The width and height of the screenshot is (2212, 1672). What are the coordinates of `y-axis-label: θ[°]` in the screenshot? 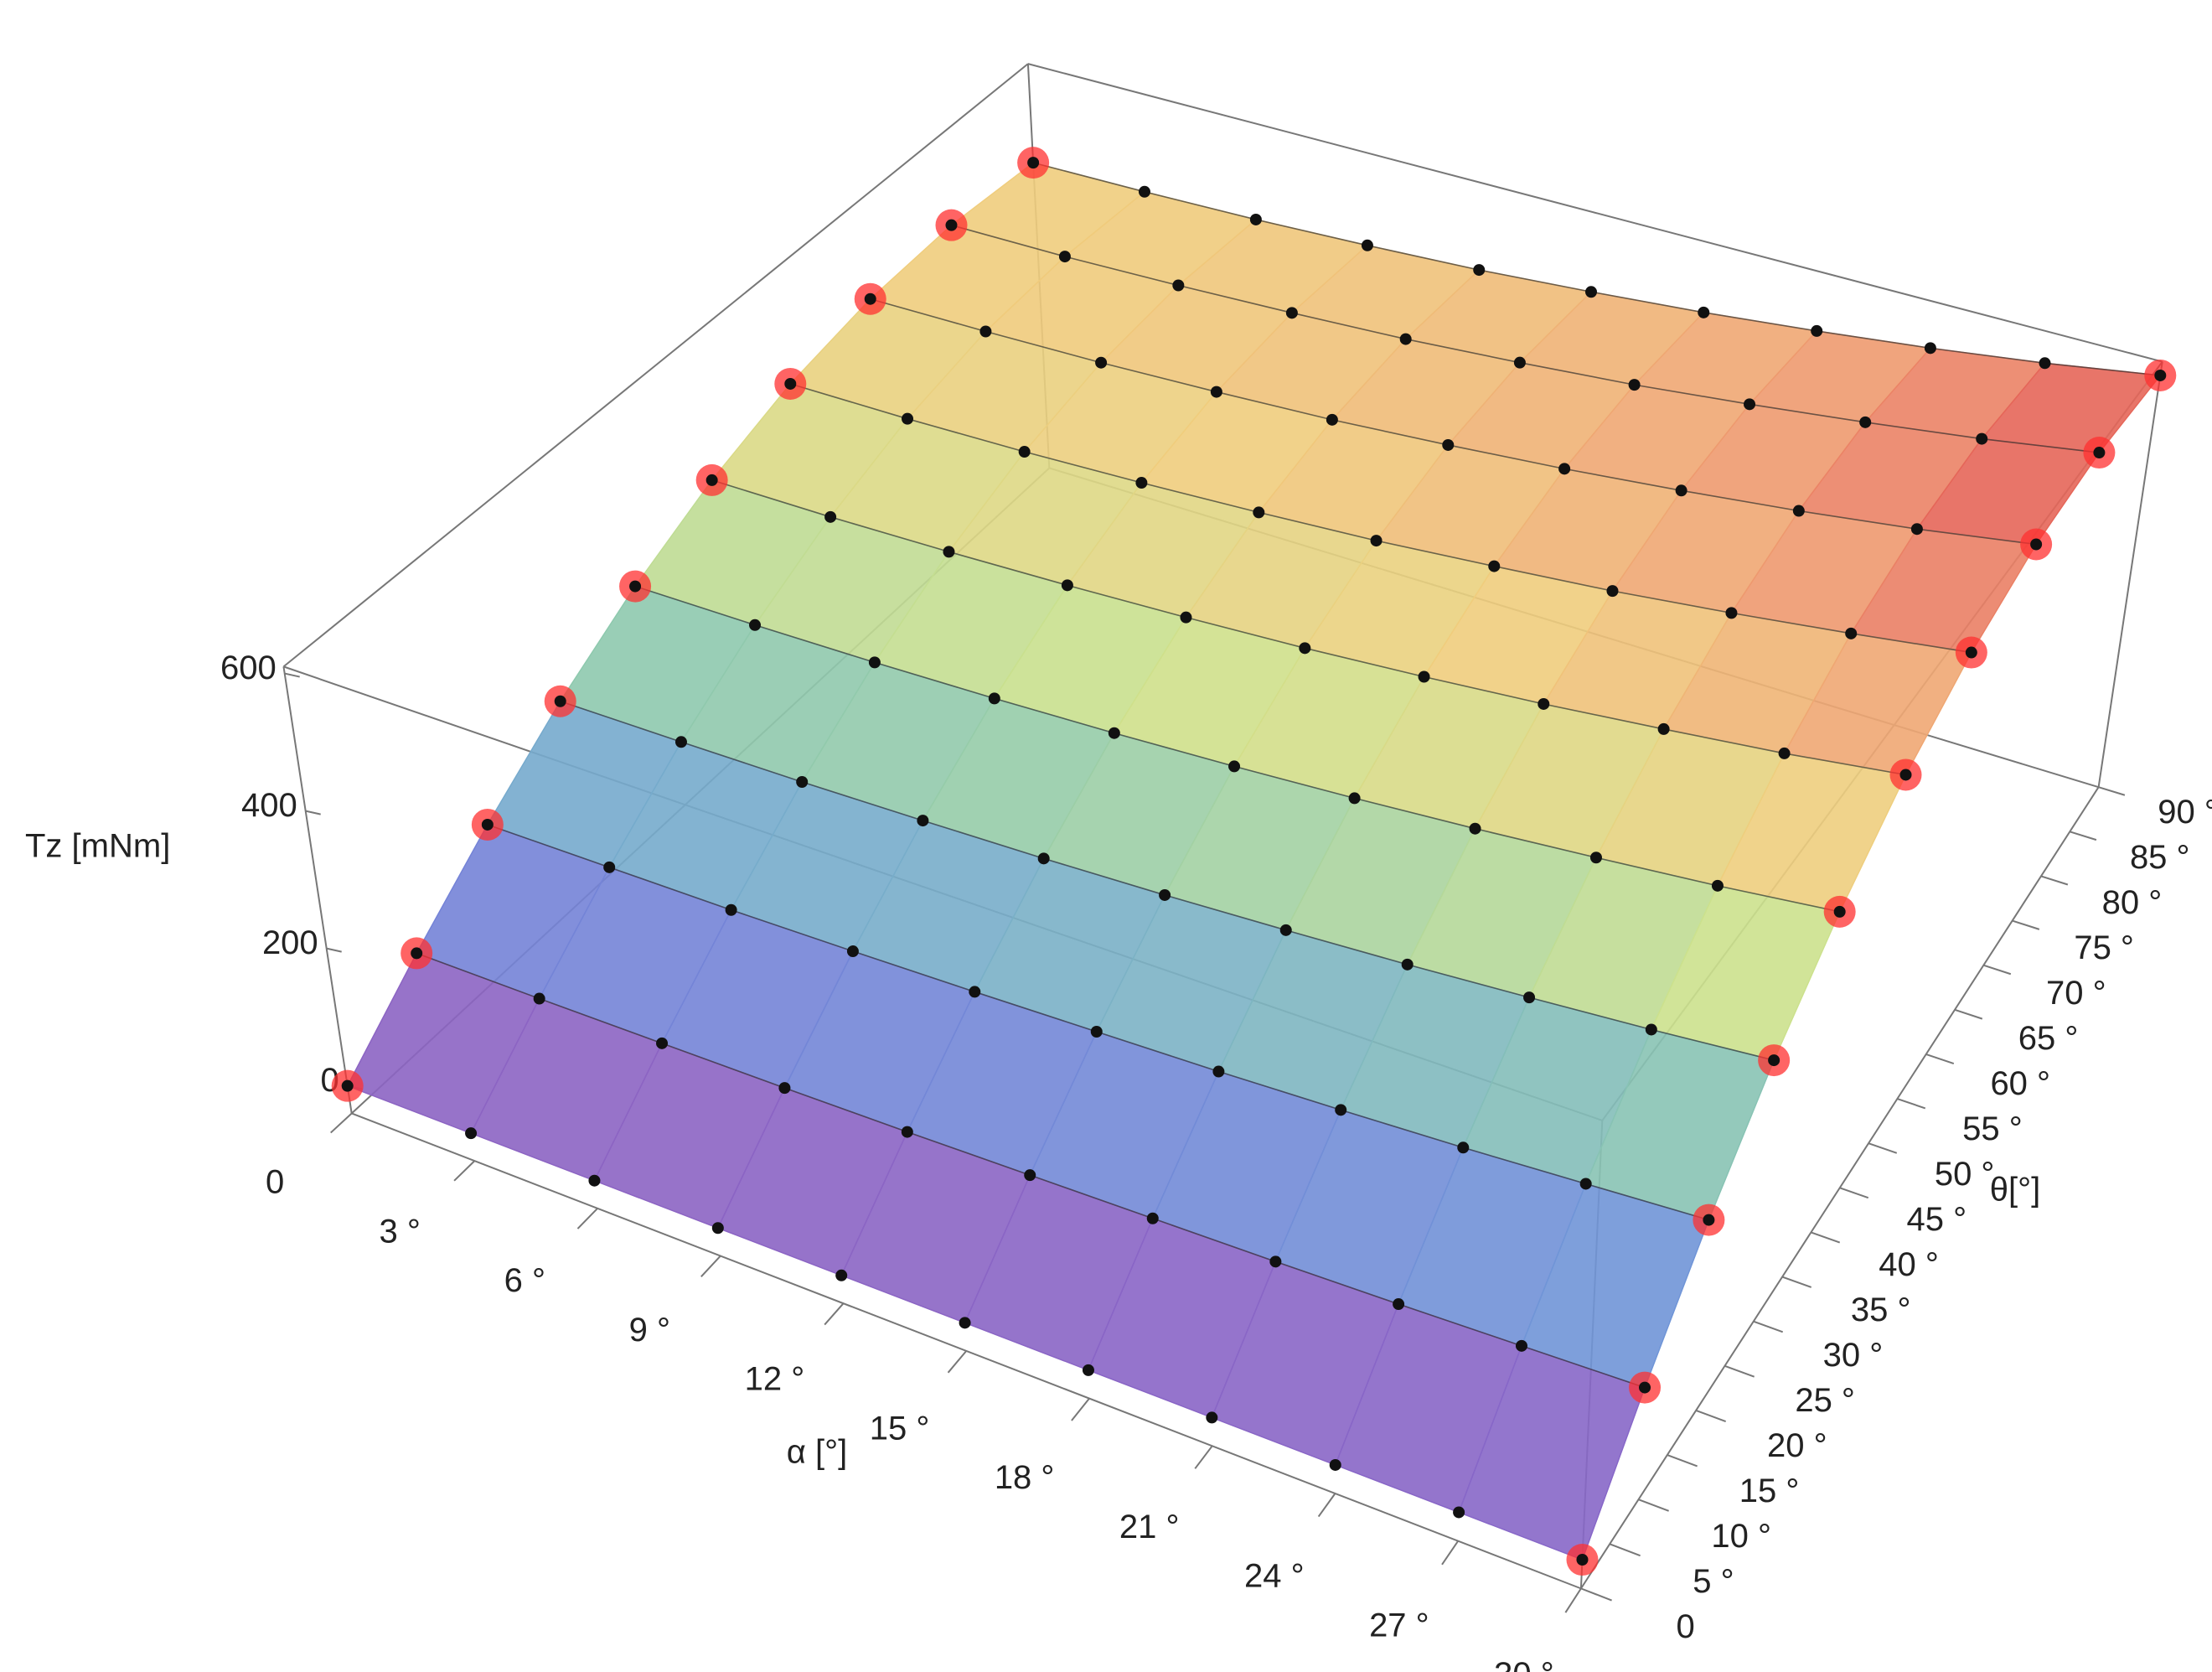 It's located at (2015, 1190).